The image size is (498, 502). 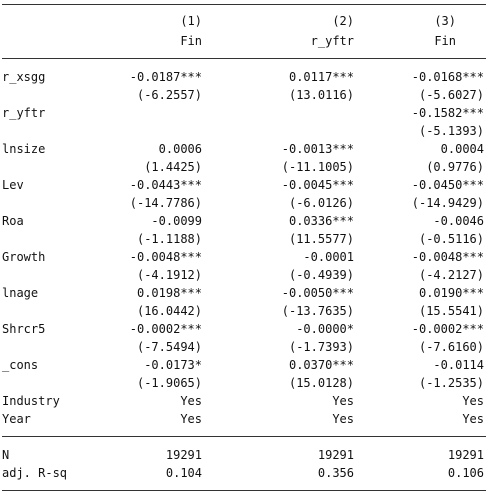 I want to click on table-cell: (-14.9429), so click(x=447, y=203).